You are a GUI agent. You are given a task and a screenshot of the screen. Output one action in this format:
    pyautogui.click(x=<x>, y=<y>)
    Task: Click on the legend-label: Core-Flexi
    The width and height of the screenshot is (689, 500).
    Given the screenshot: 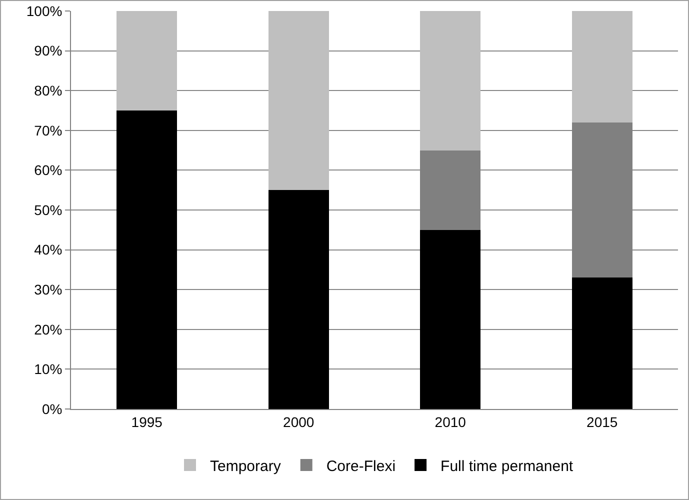 What is the action you would take?
    pyautogui.click(x=361, y=466)
    